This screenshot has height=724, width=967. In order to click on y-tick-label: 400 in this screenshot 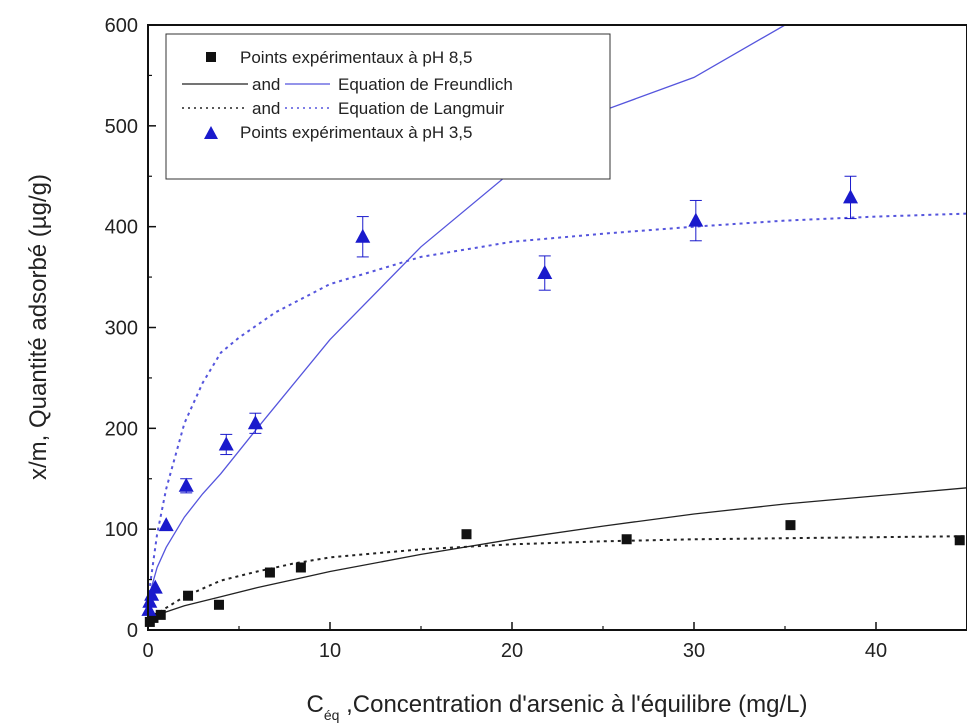, I will do `click(121, 228)`.